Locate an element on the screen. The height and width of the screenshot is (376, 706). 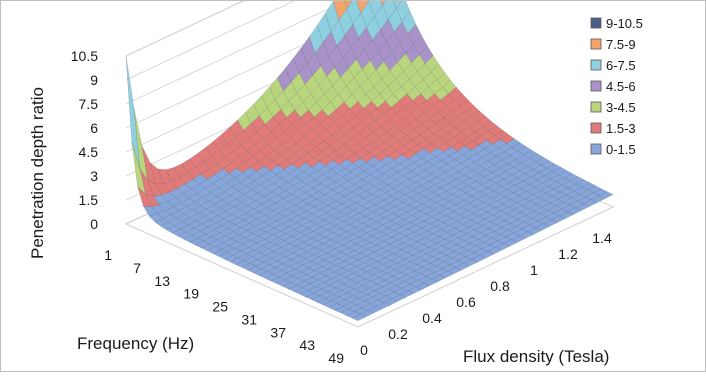
flux-tick-label: 0.6 is located at coordinates (466, 302).